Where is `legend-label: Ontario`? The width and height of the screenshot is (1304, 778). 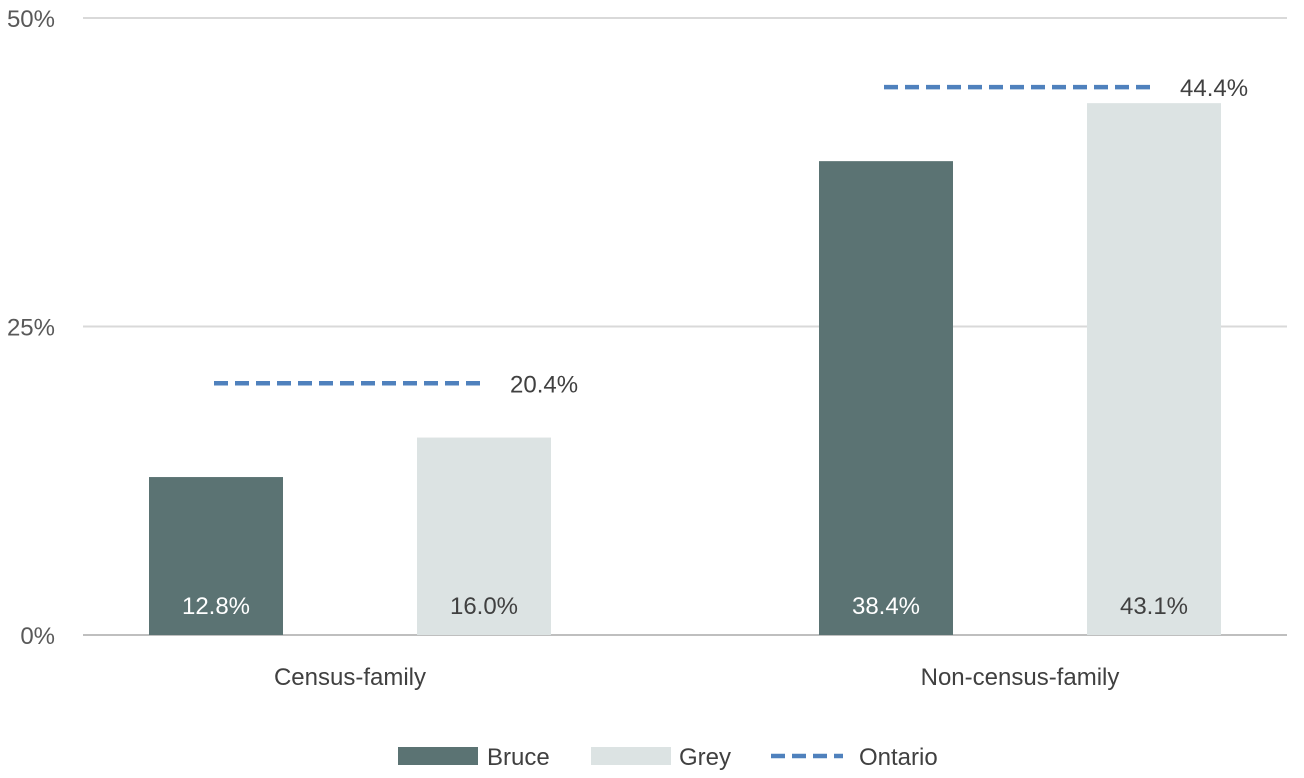 legend-label: Ontario is located at coordinates (898, 757).